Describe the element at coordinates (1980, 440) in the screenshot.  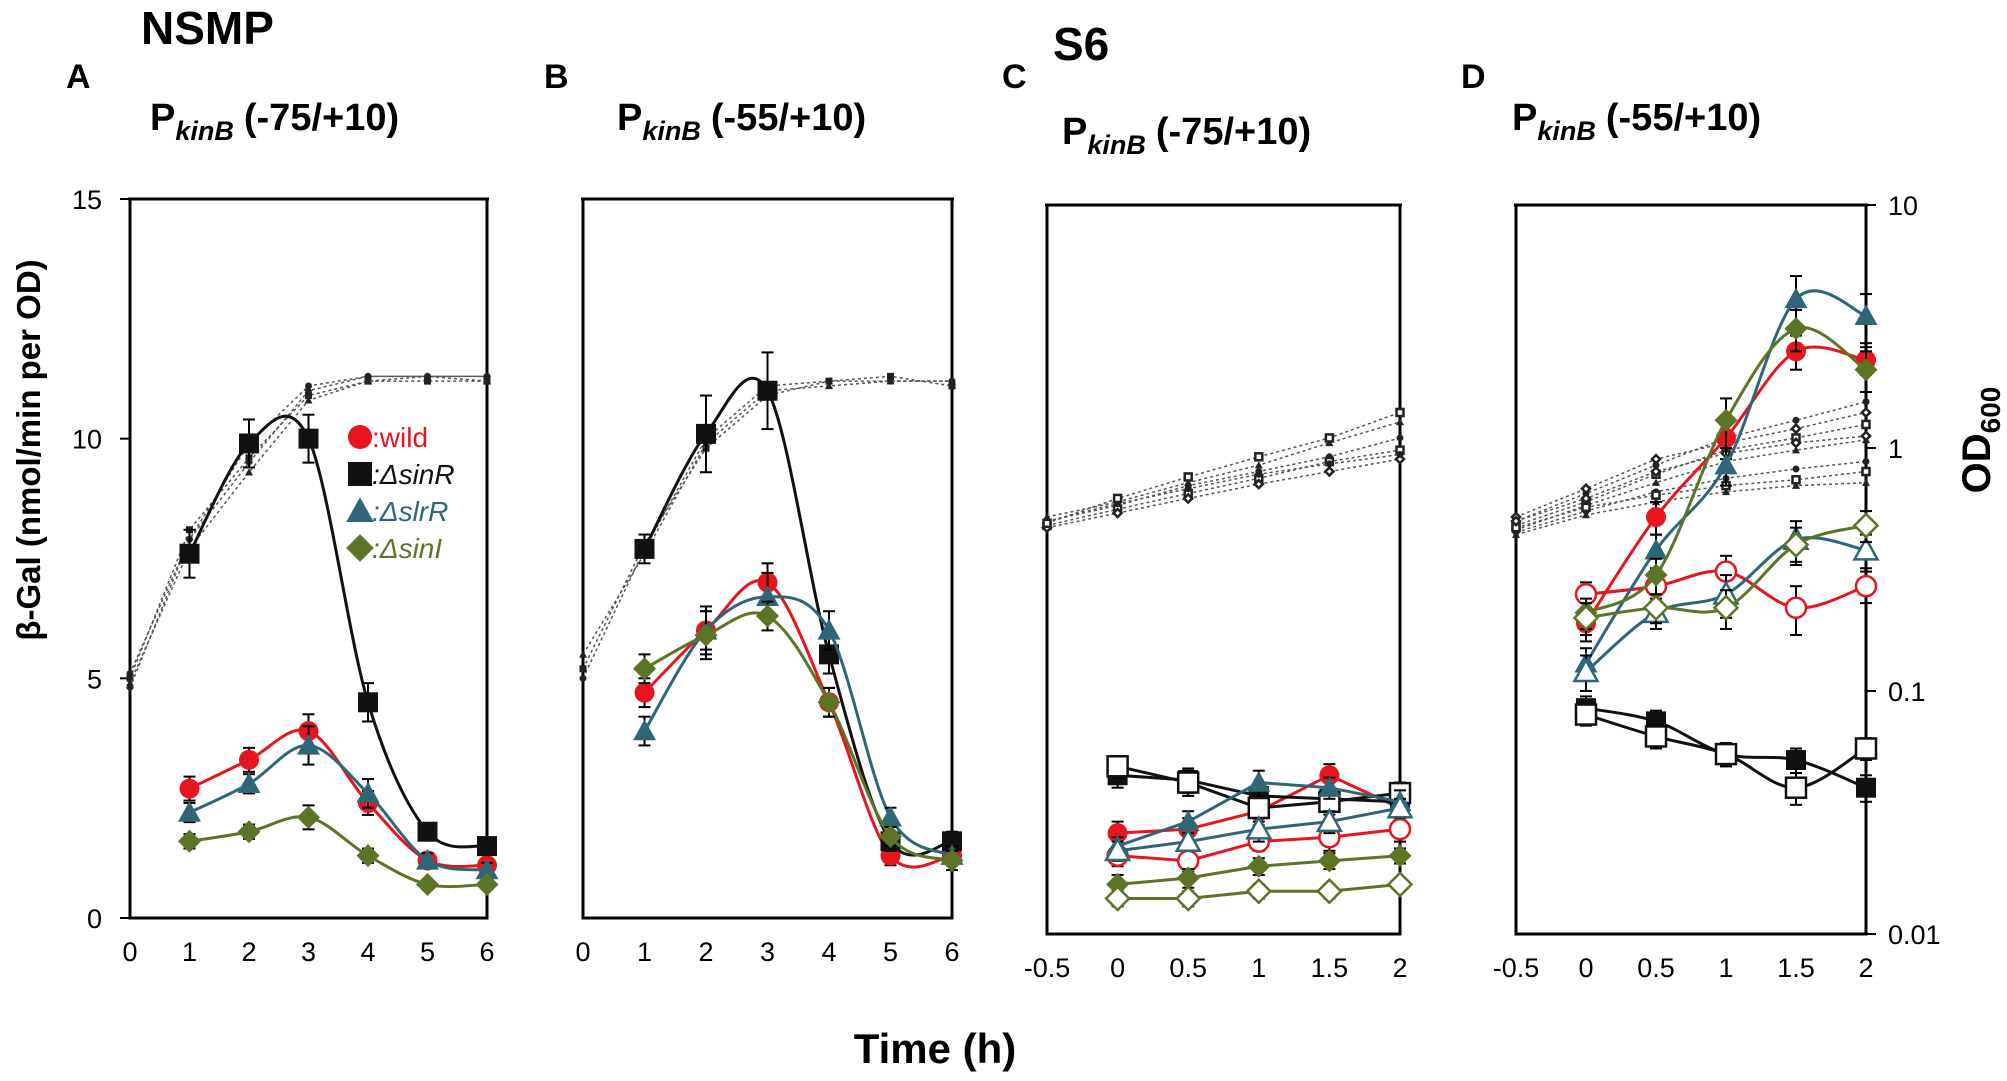
I see `y-axis-label-right: OD600` at that location.